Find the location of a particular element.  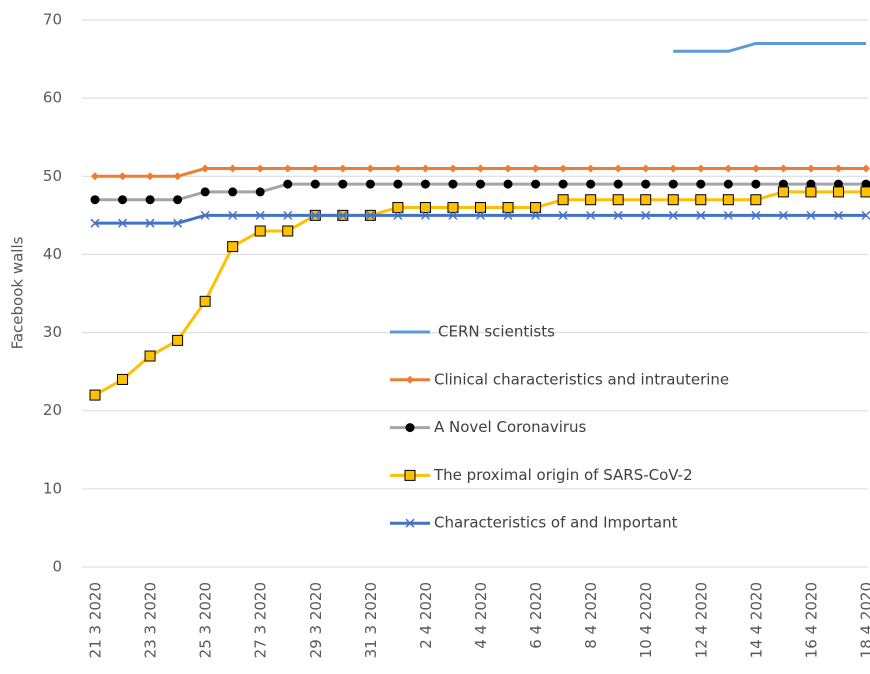

x-tick-label: 21 3 2020 is located at coordinates (96, 620).